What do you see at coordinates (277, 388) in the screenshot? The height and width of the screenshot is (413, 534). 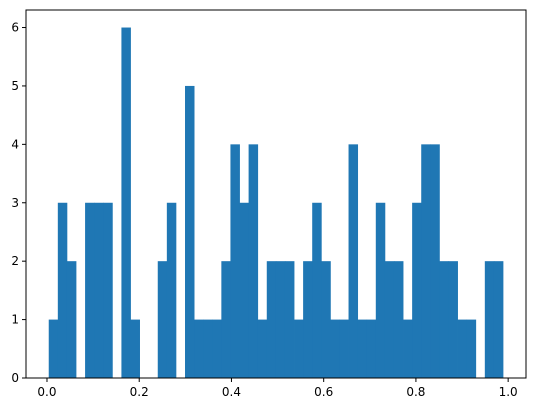 I see `x-axis-ticks: 0.0 0.2 0.4 0.6 0.8 1.0` at bounding box center [277, 388].